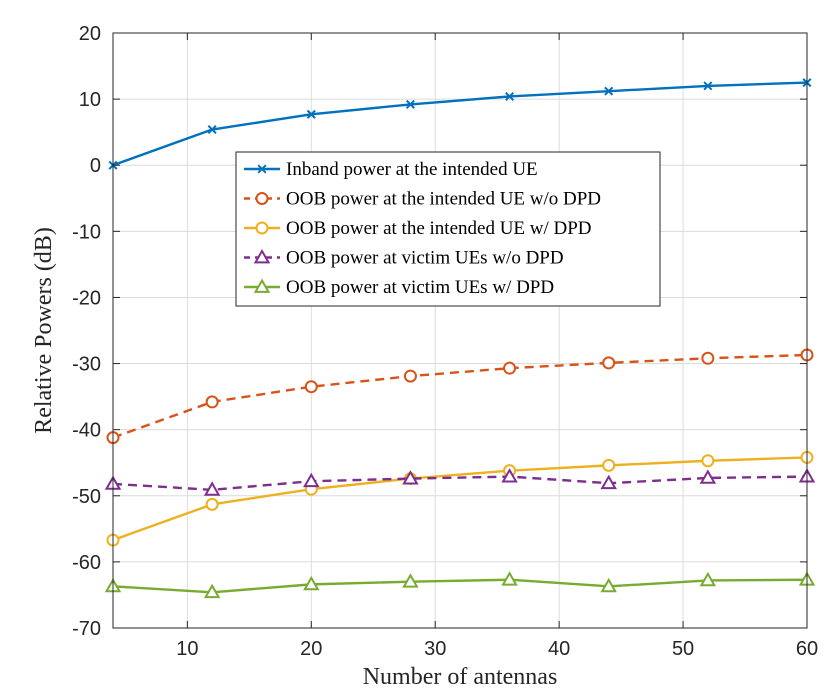 The image size is (830, 696). Describe the element at coordinates (435, 649) in the screenshot. I see `x-tick-label: 30` at that location.